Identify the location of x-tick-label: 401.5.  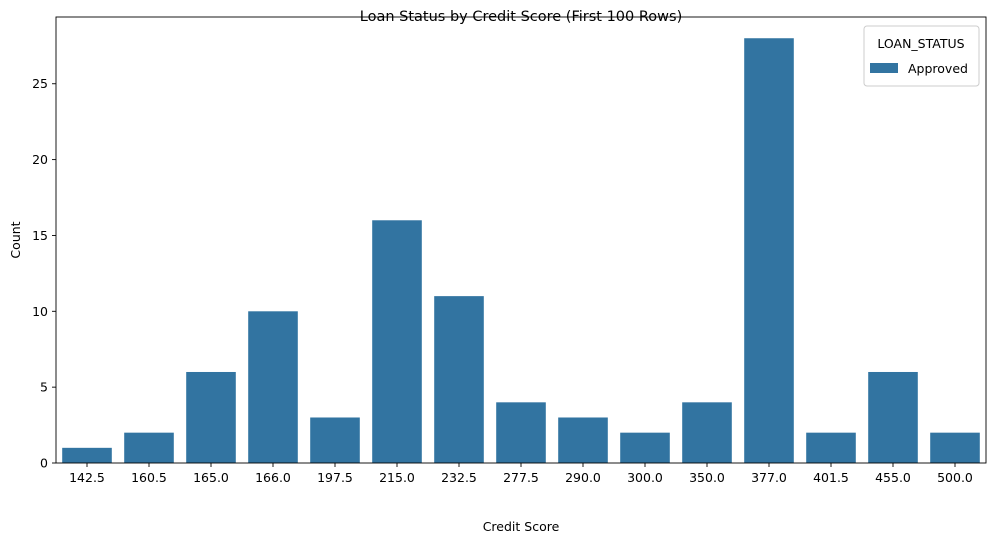
(831, 477).